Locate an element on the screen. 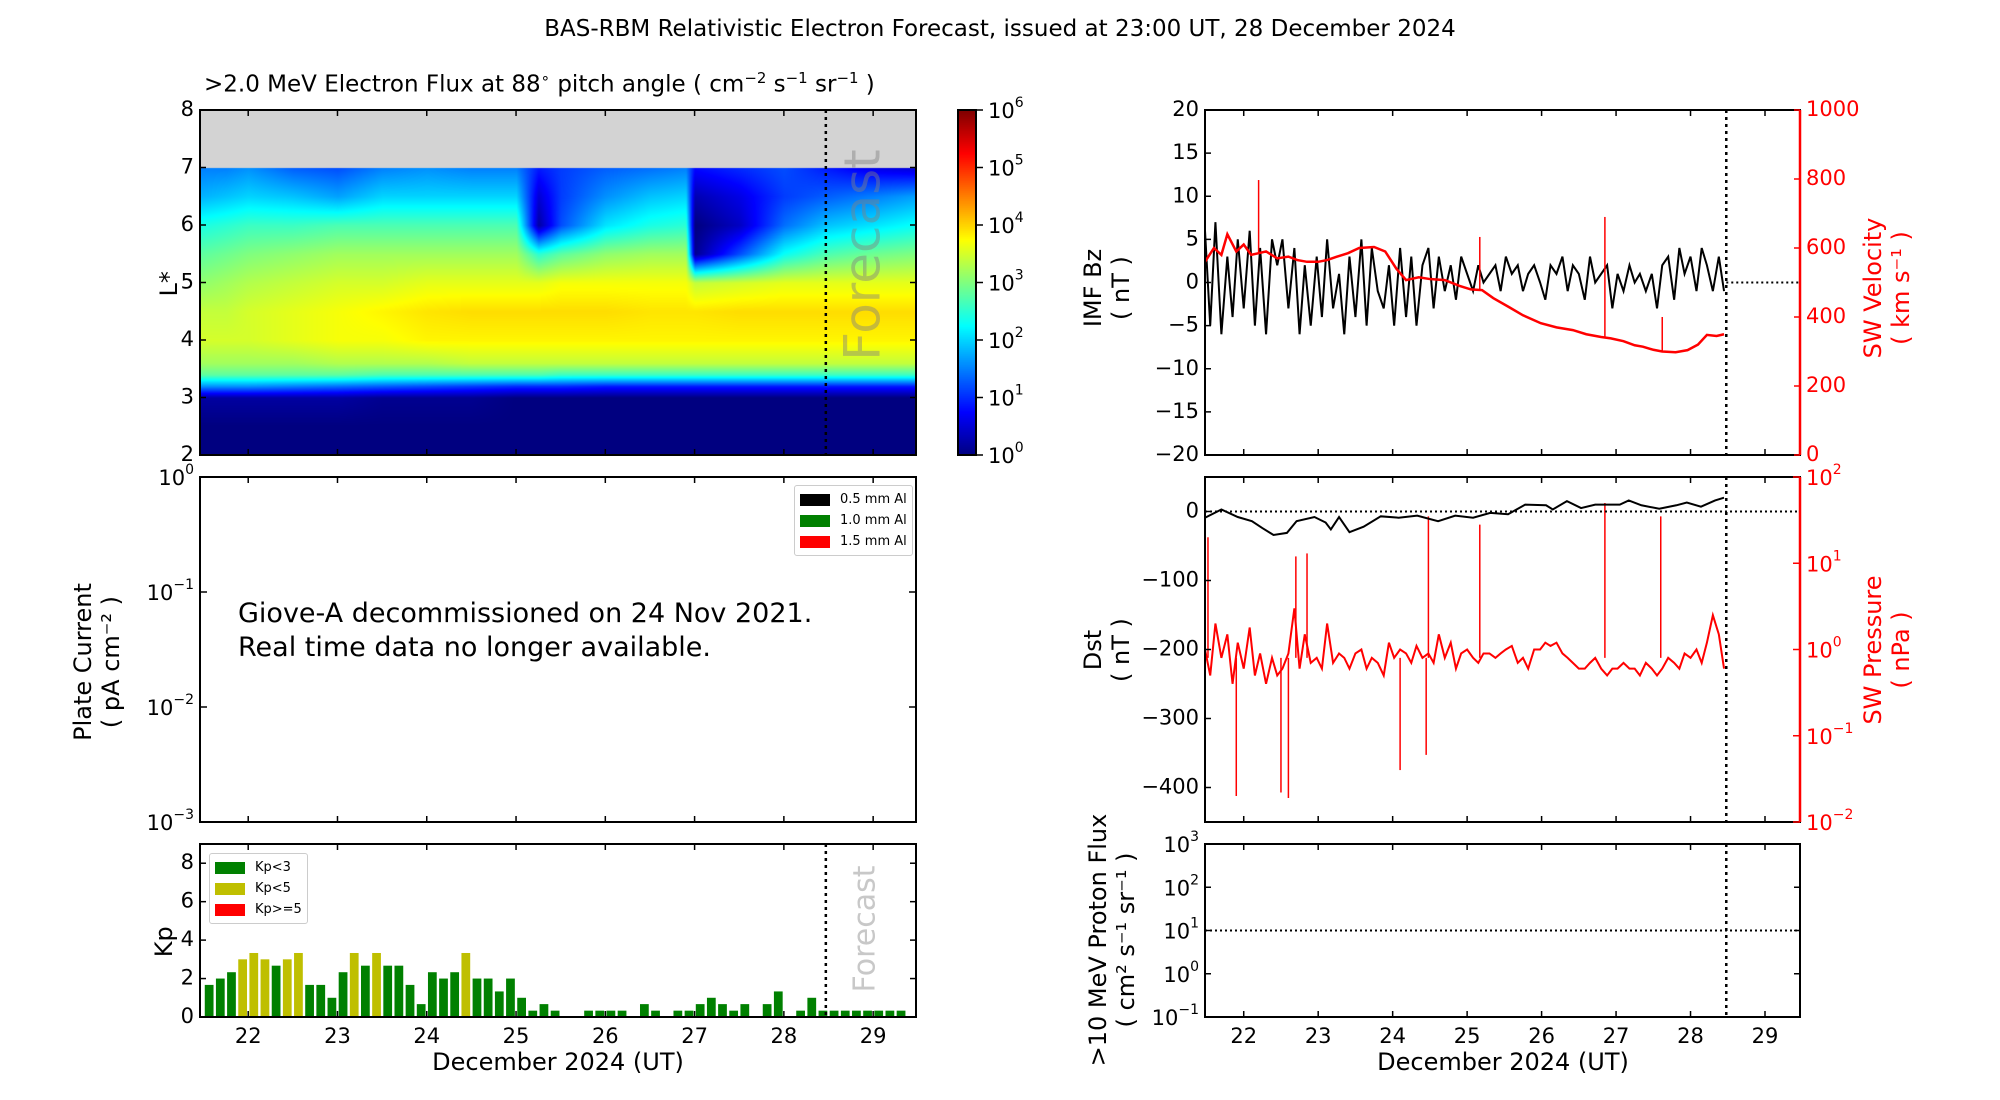 The image size is (2000, 1100). y-tick-label: 7 is located at coordinates (187, 167).